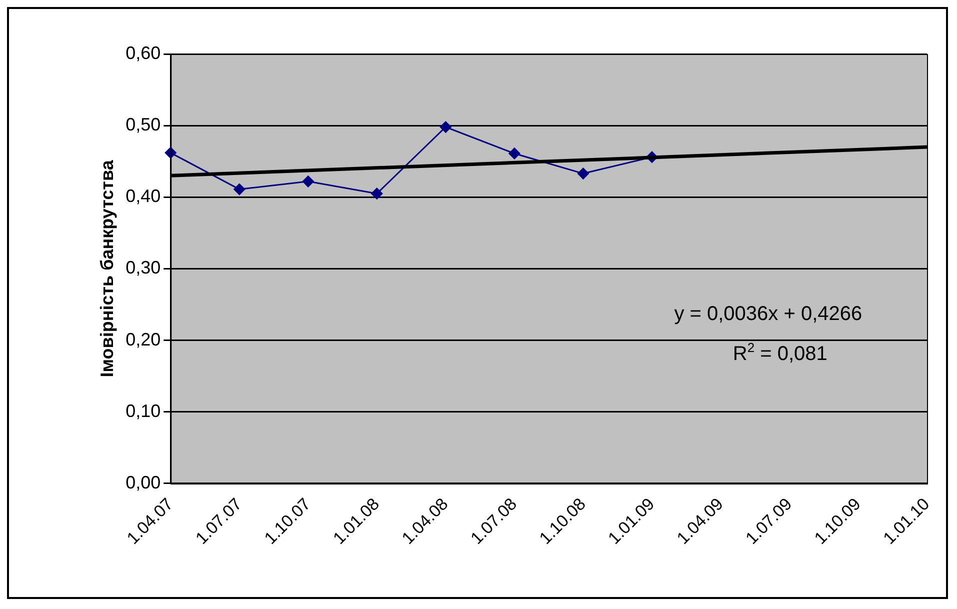 The width and height of the screenshot is (957, 609). What do you see at coordinates (143, 339) in the screenshot?
I see `y-tick-label: 0,20` at bounding box center [143, 339].